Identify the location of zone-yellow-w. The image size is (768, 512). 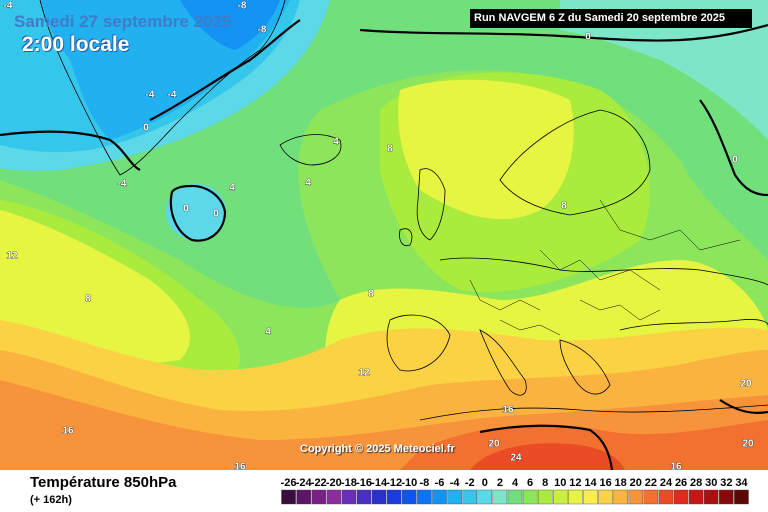
(95, 287).